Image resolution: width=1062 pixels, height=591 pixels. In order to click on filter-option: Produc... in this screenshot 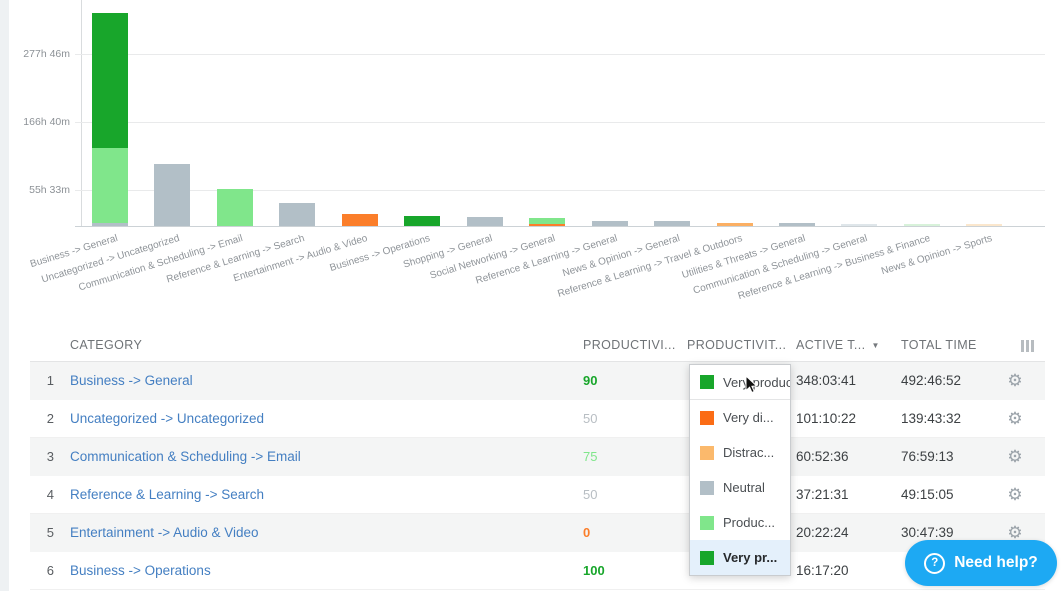, I will do `click(740, 522)`.